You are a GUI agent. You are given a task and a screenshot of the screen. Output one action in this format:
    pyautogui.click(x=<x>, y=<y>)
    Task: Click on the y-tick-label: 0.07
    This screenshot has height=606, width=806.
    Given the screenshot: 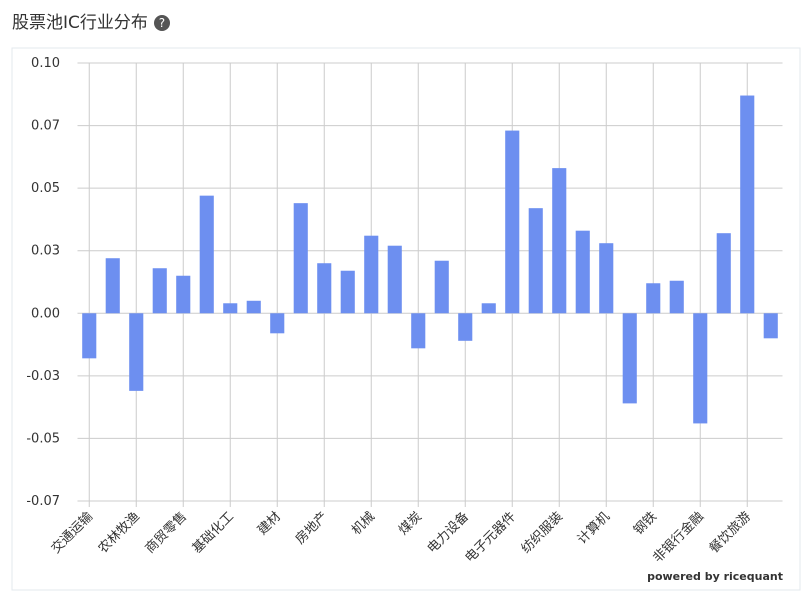 What is the action you would take?
    pyautogui.click(x=45, y=126)
    